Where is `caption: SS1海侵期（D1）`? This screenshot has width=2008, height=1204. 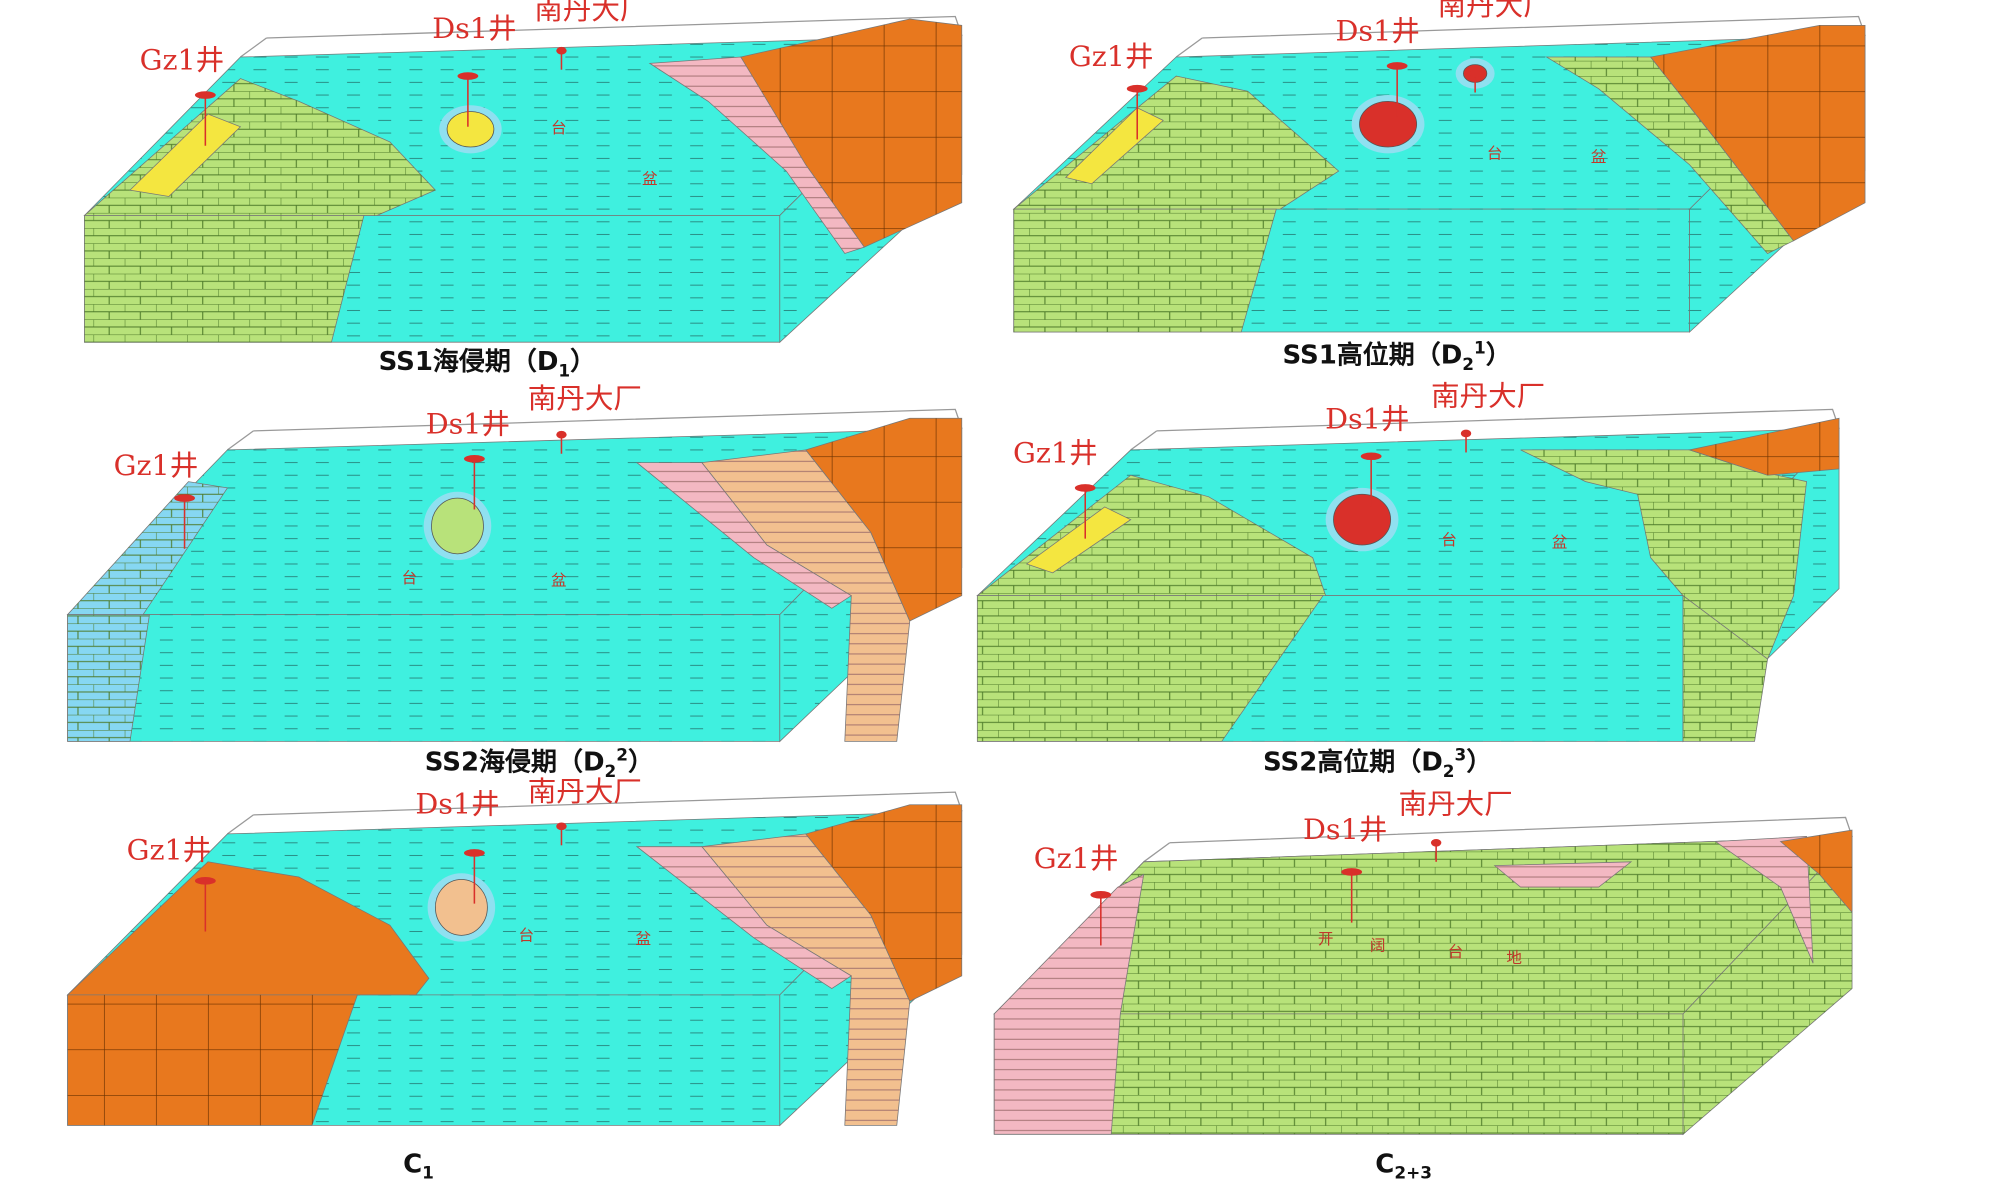 caption: SS1海侵期（D1） is located at coordinates (488, 363).